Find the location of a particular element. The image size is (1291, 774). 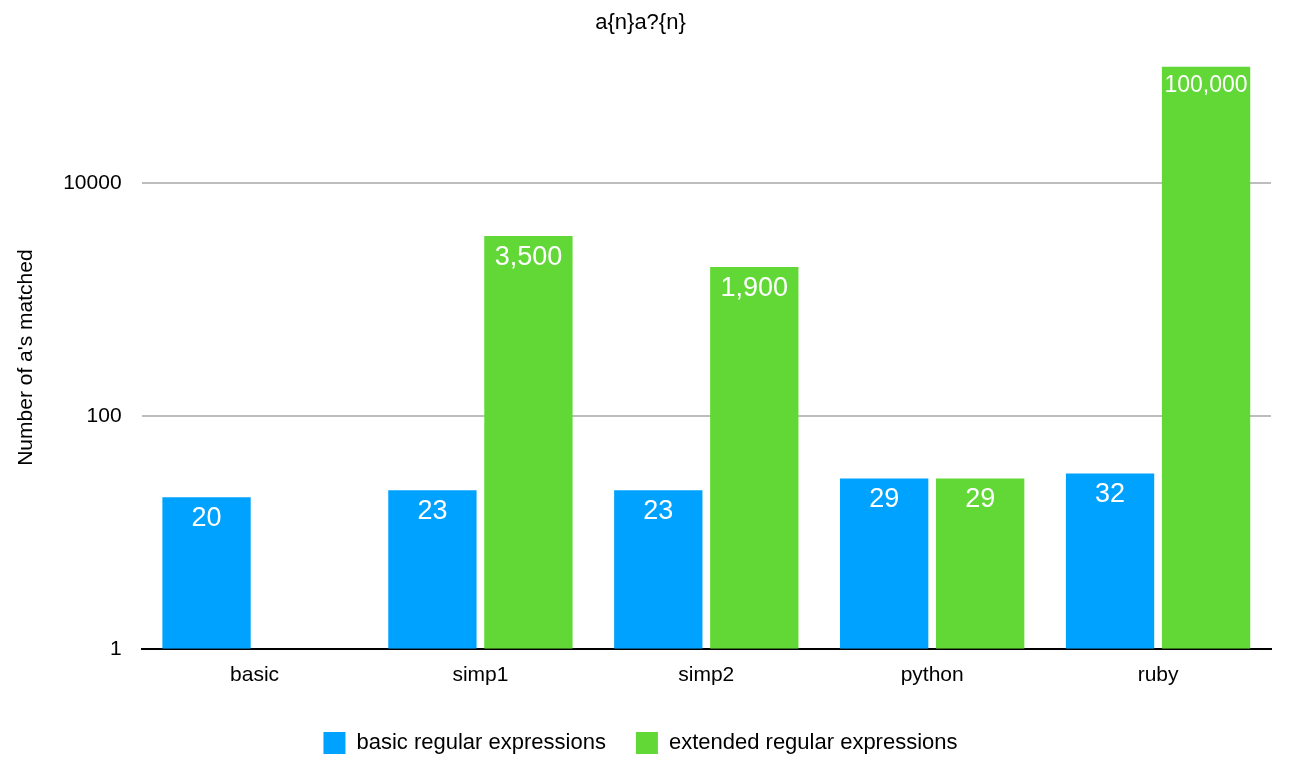

x-tick-label: ruby is located at coordinates (1158, 674).